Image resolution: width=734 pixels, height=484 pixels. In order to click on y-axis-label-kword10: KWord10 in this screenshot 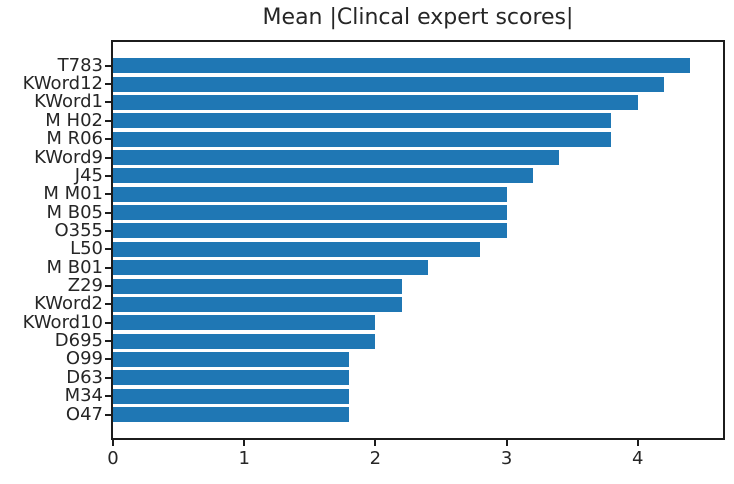, I will do `click(62, 322)`.